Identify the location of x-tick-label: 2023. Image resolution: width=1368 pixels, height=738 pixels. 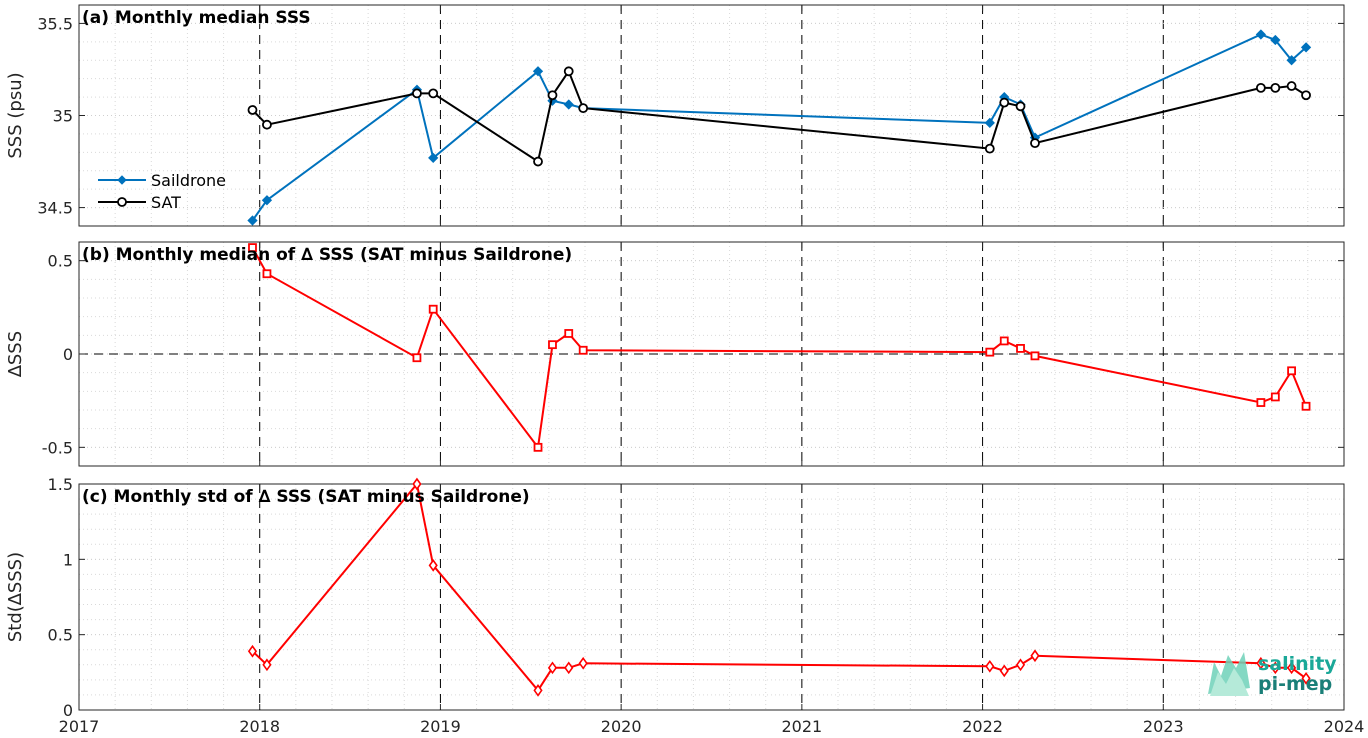
(1163, 726).